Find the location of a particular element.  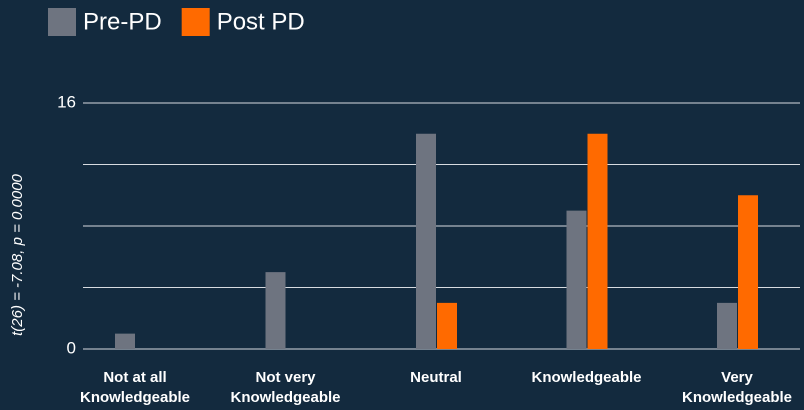

x-tick-label: Very Knowledgeable is located at coordinates (737, 387).